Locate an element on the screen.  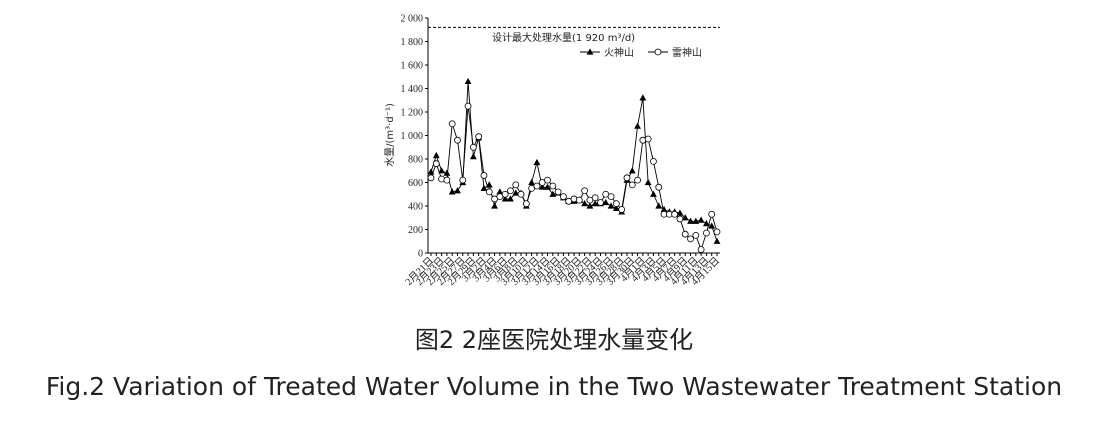
y-tick-label: 2 000 is located at coordinates (412, 19).